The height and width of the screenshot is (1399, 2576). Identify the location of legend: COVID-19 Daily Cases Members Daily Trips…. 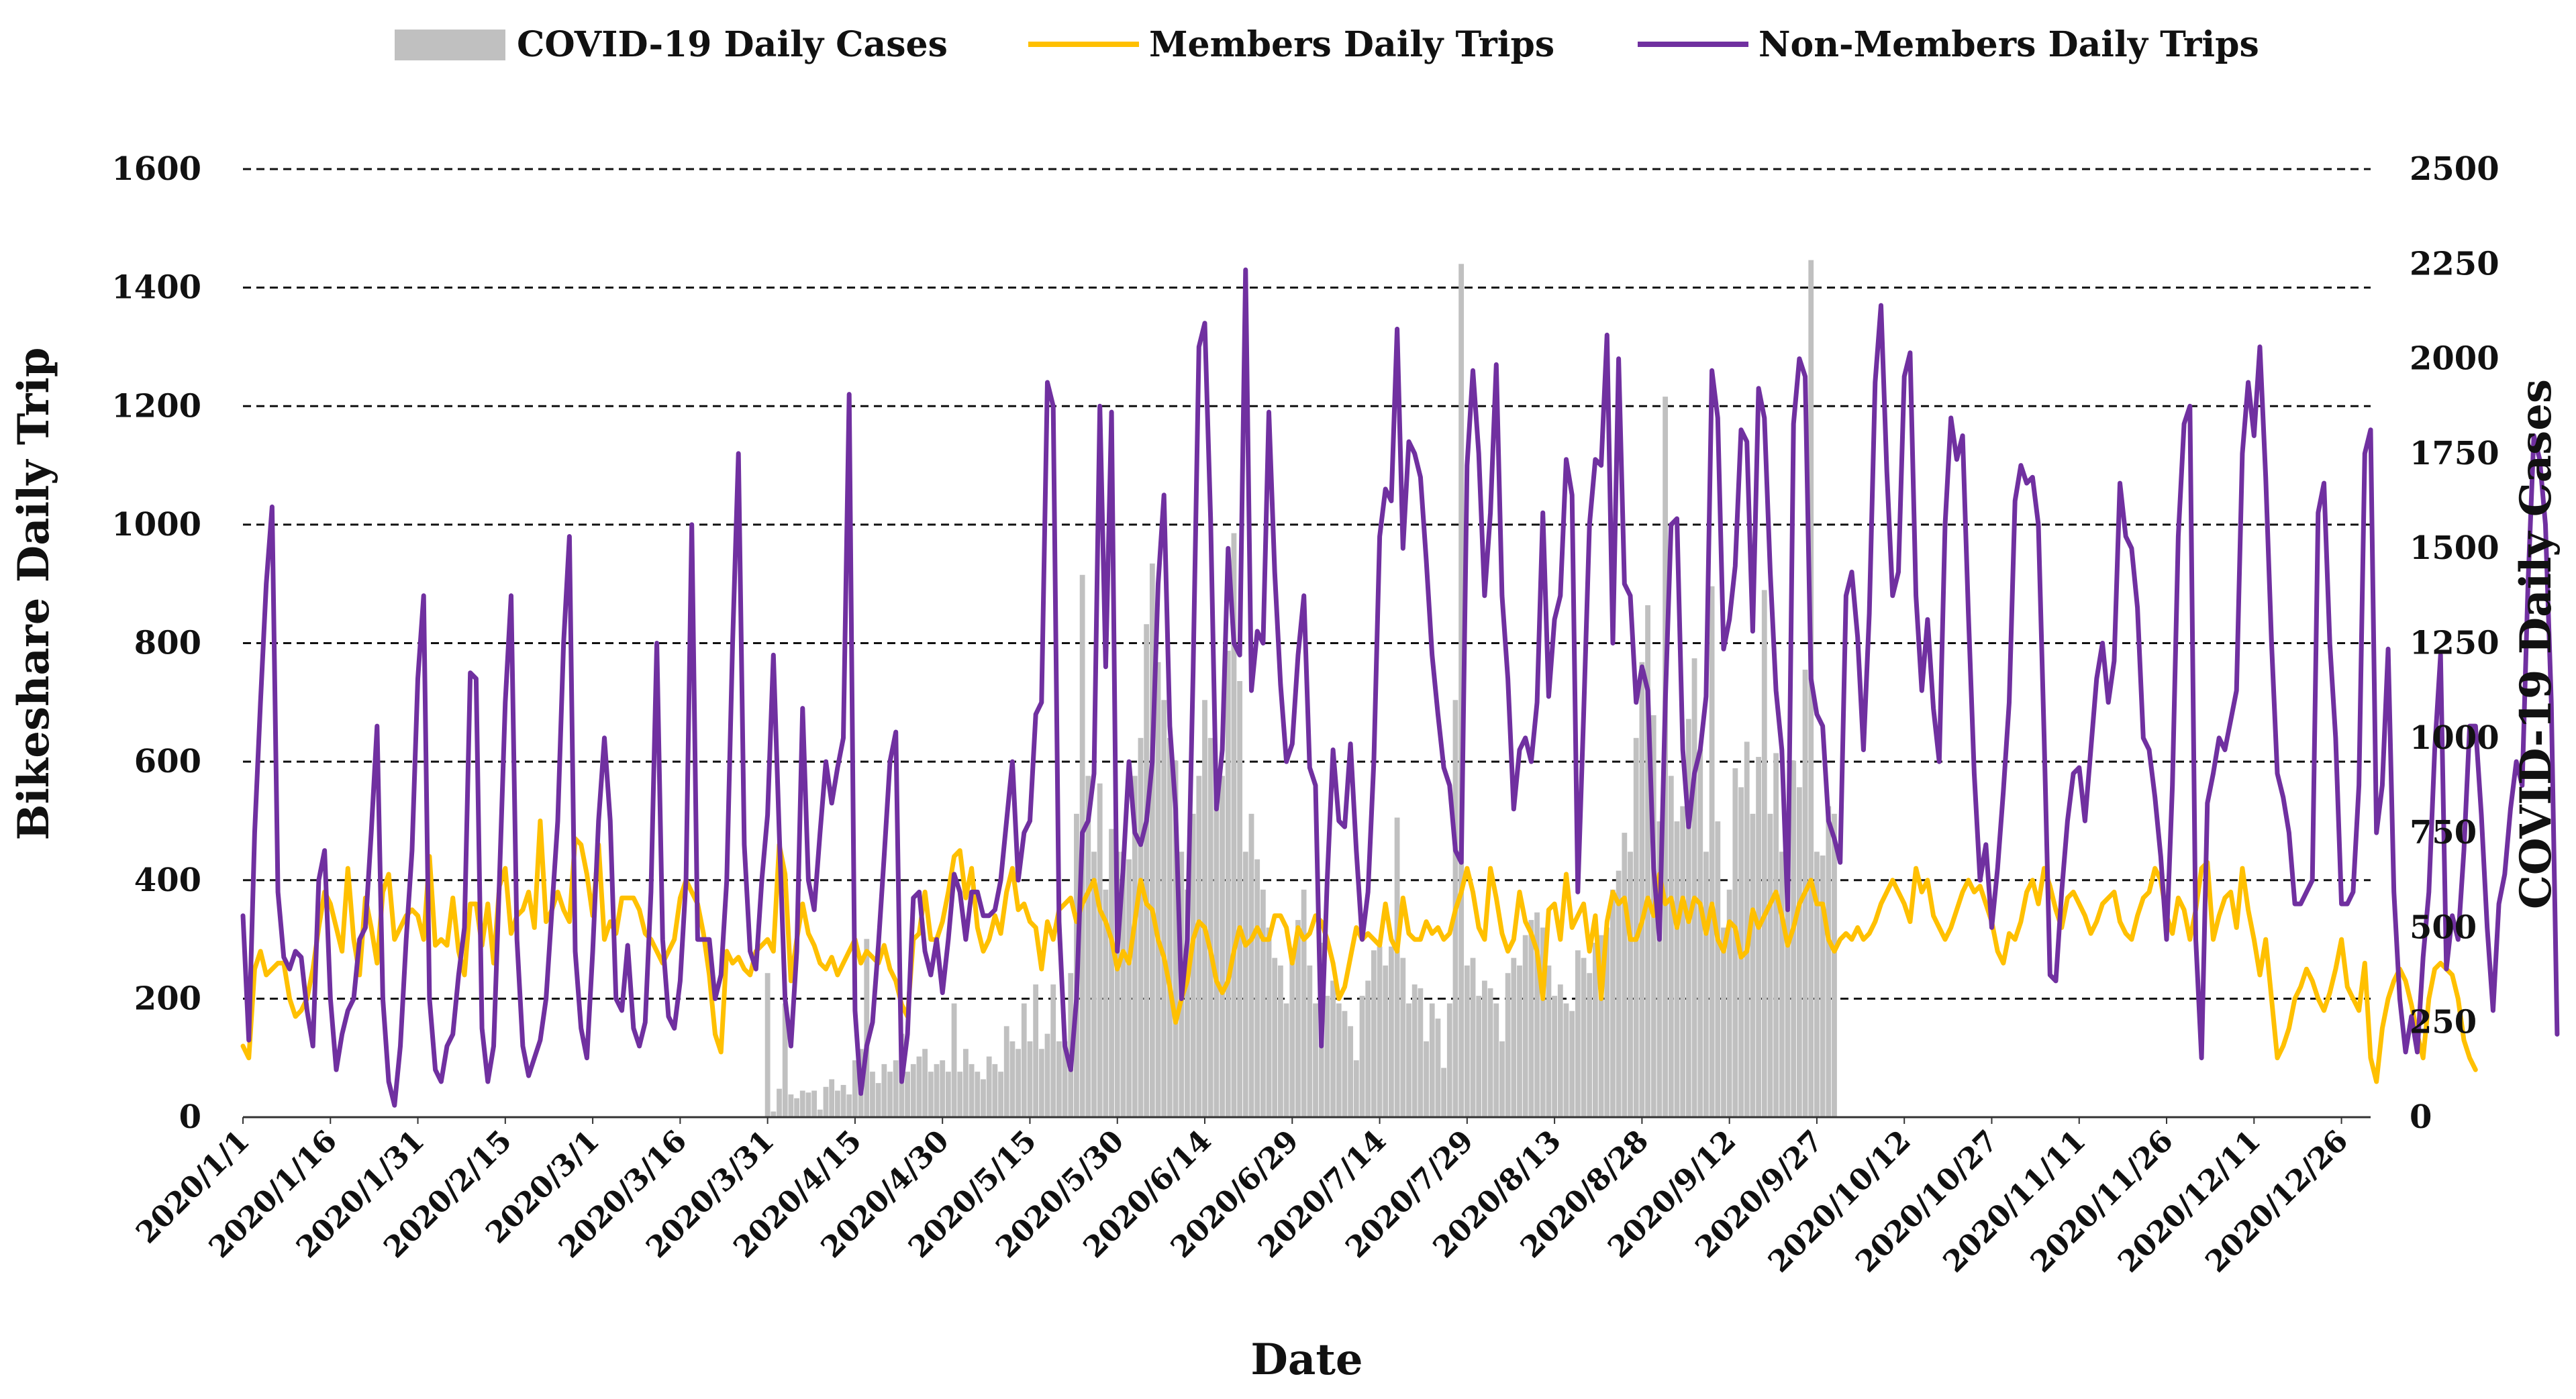
(1327, 45).